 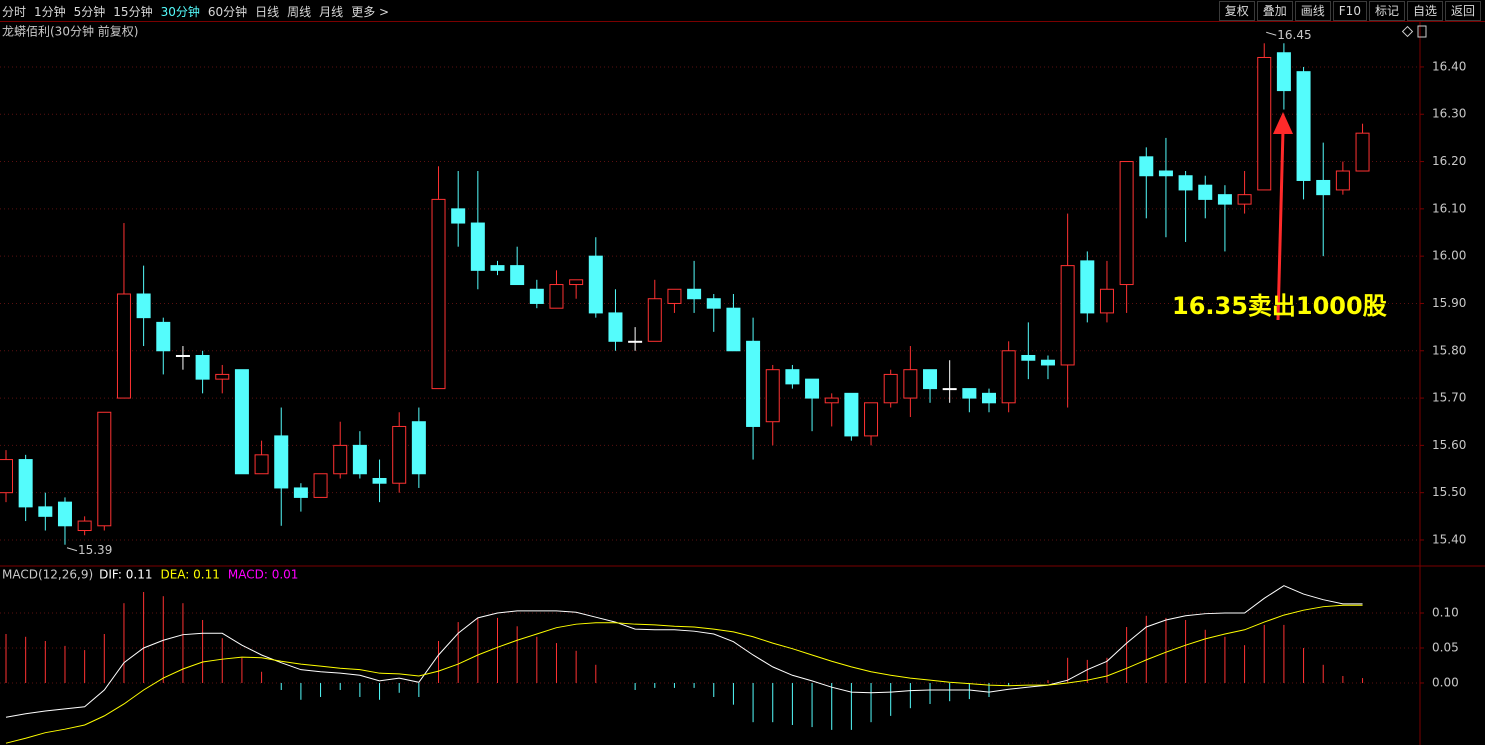 I want to click on arrow-shaft, so click(x=1280, y=225).